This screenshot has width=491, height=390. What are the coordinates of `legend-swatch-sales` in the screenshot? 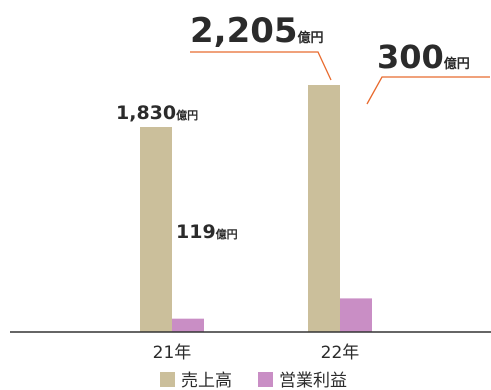 It's located at (167, 379).